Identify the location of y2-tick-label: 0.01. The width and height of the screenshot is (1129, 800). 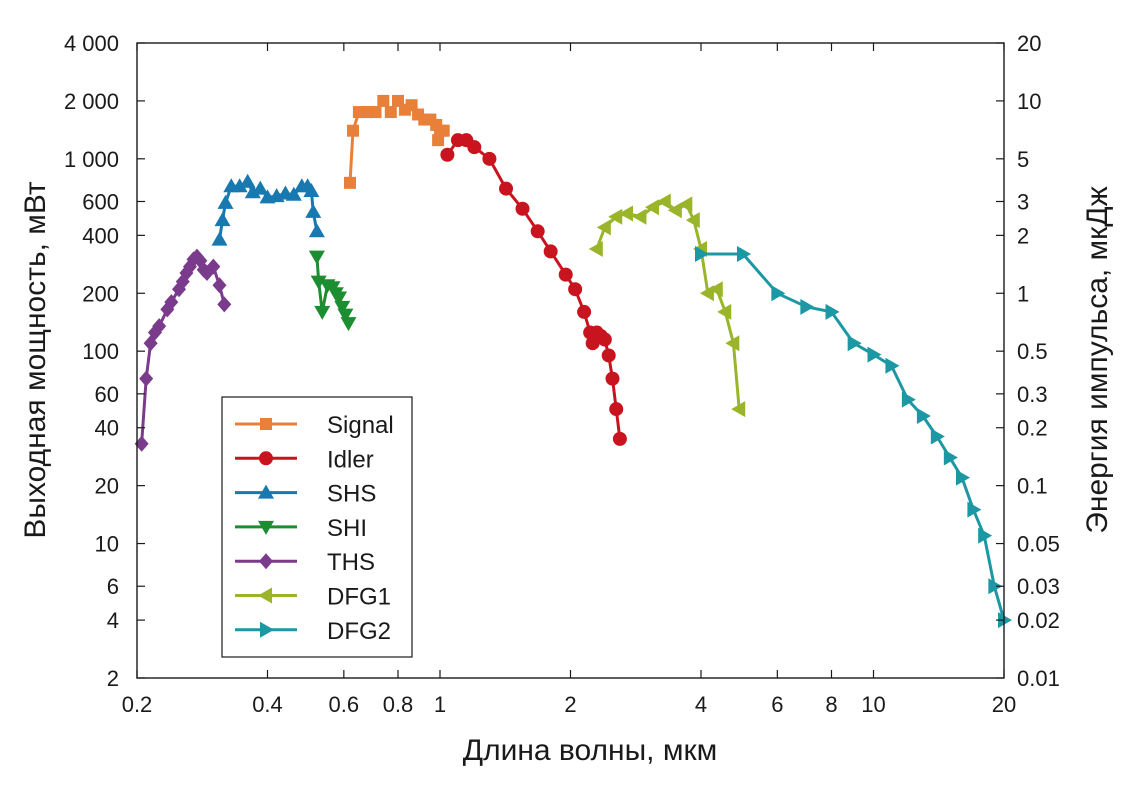
(1038, 678).